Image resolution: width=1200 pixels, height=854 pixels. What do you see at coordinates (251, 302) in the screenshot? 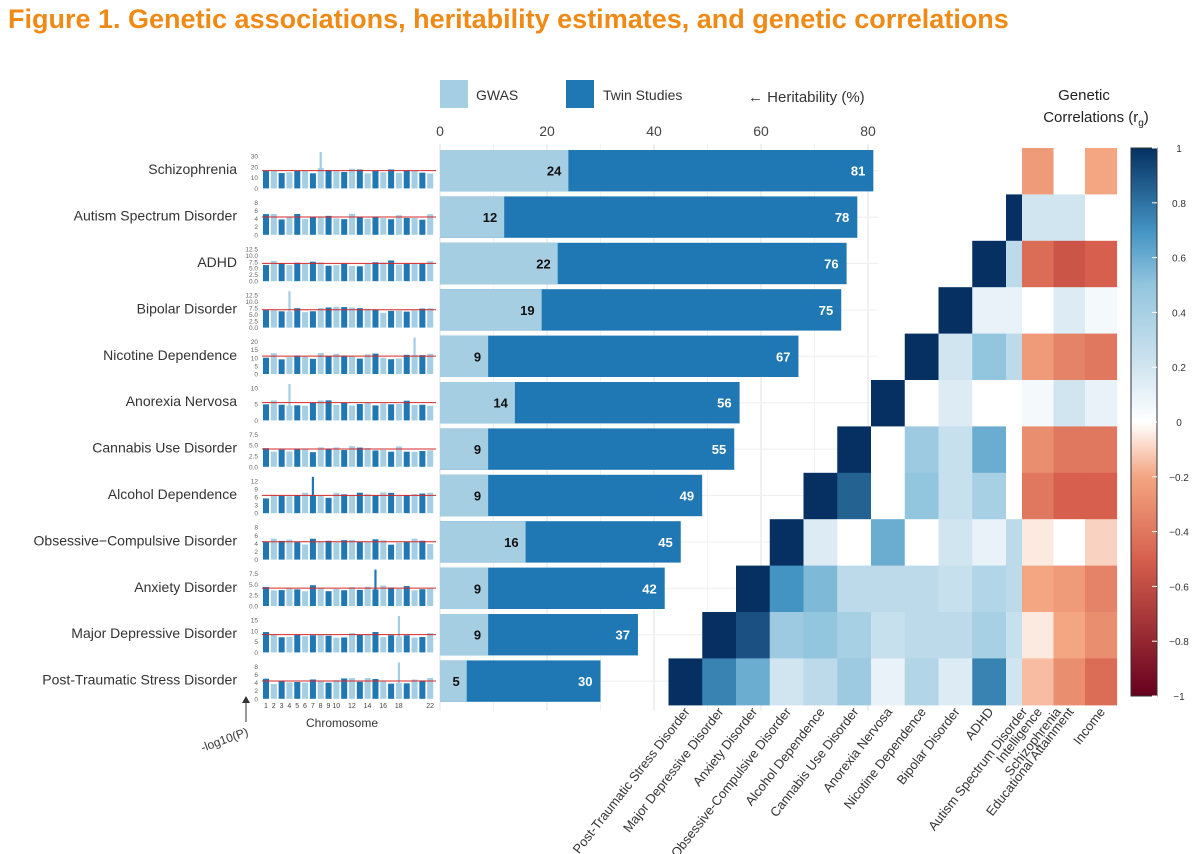
I see `manhattan-y-tick: 10.0` at bounding box center [251, 302].